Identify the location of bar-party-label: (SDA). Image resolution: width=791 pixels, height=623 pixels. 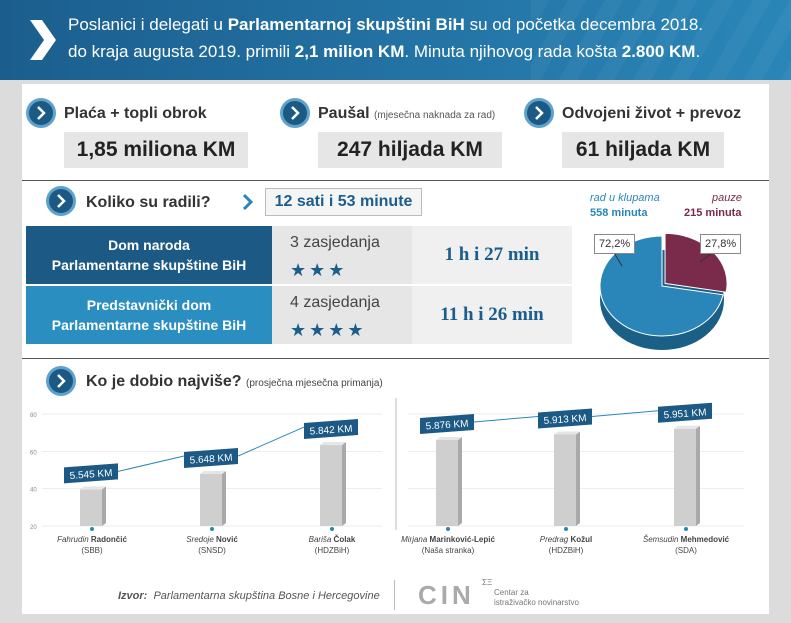
(686, 550).